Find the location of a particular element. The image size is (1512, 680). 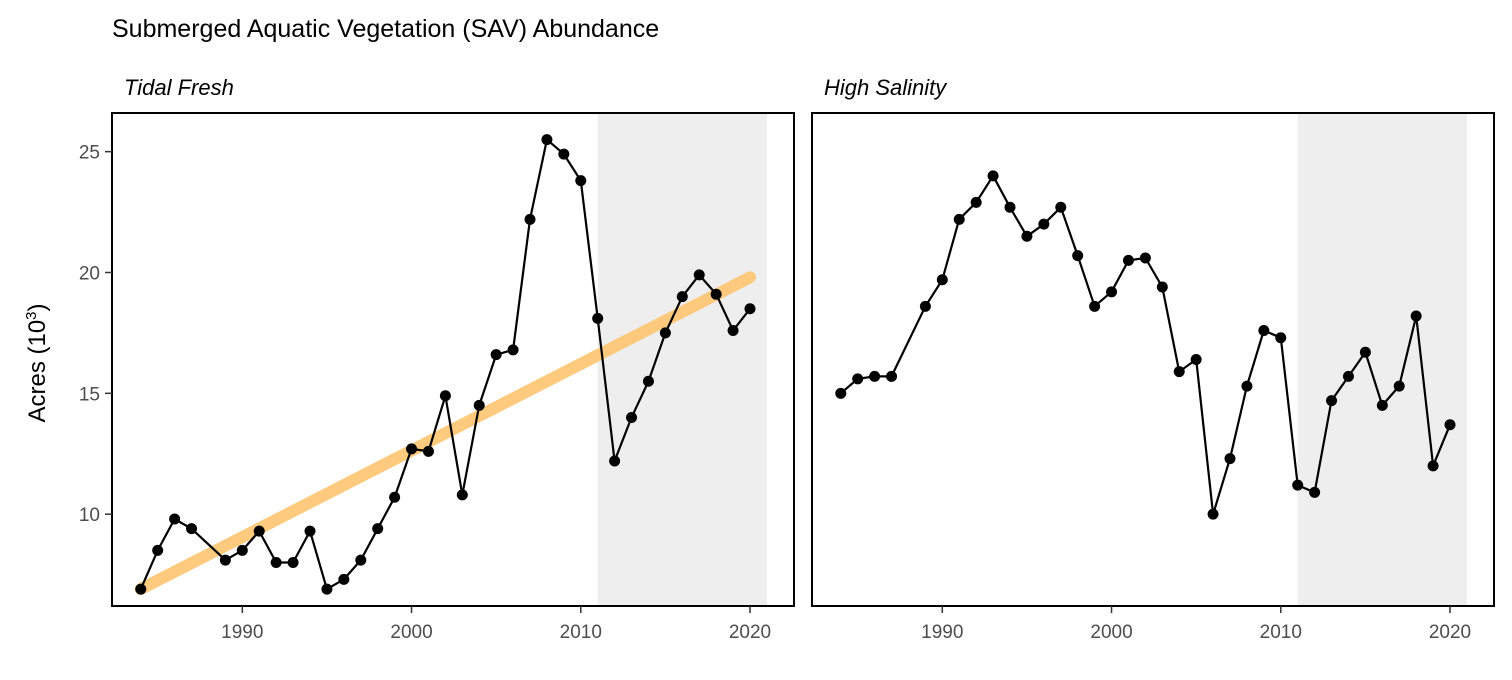

y-axis-title-exponent: 3 is located at coordinates (31, 315).